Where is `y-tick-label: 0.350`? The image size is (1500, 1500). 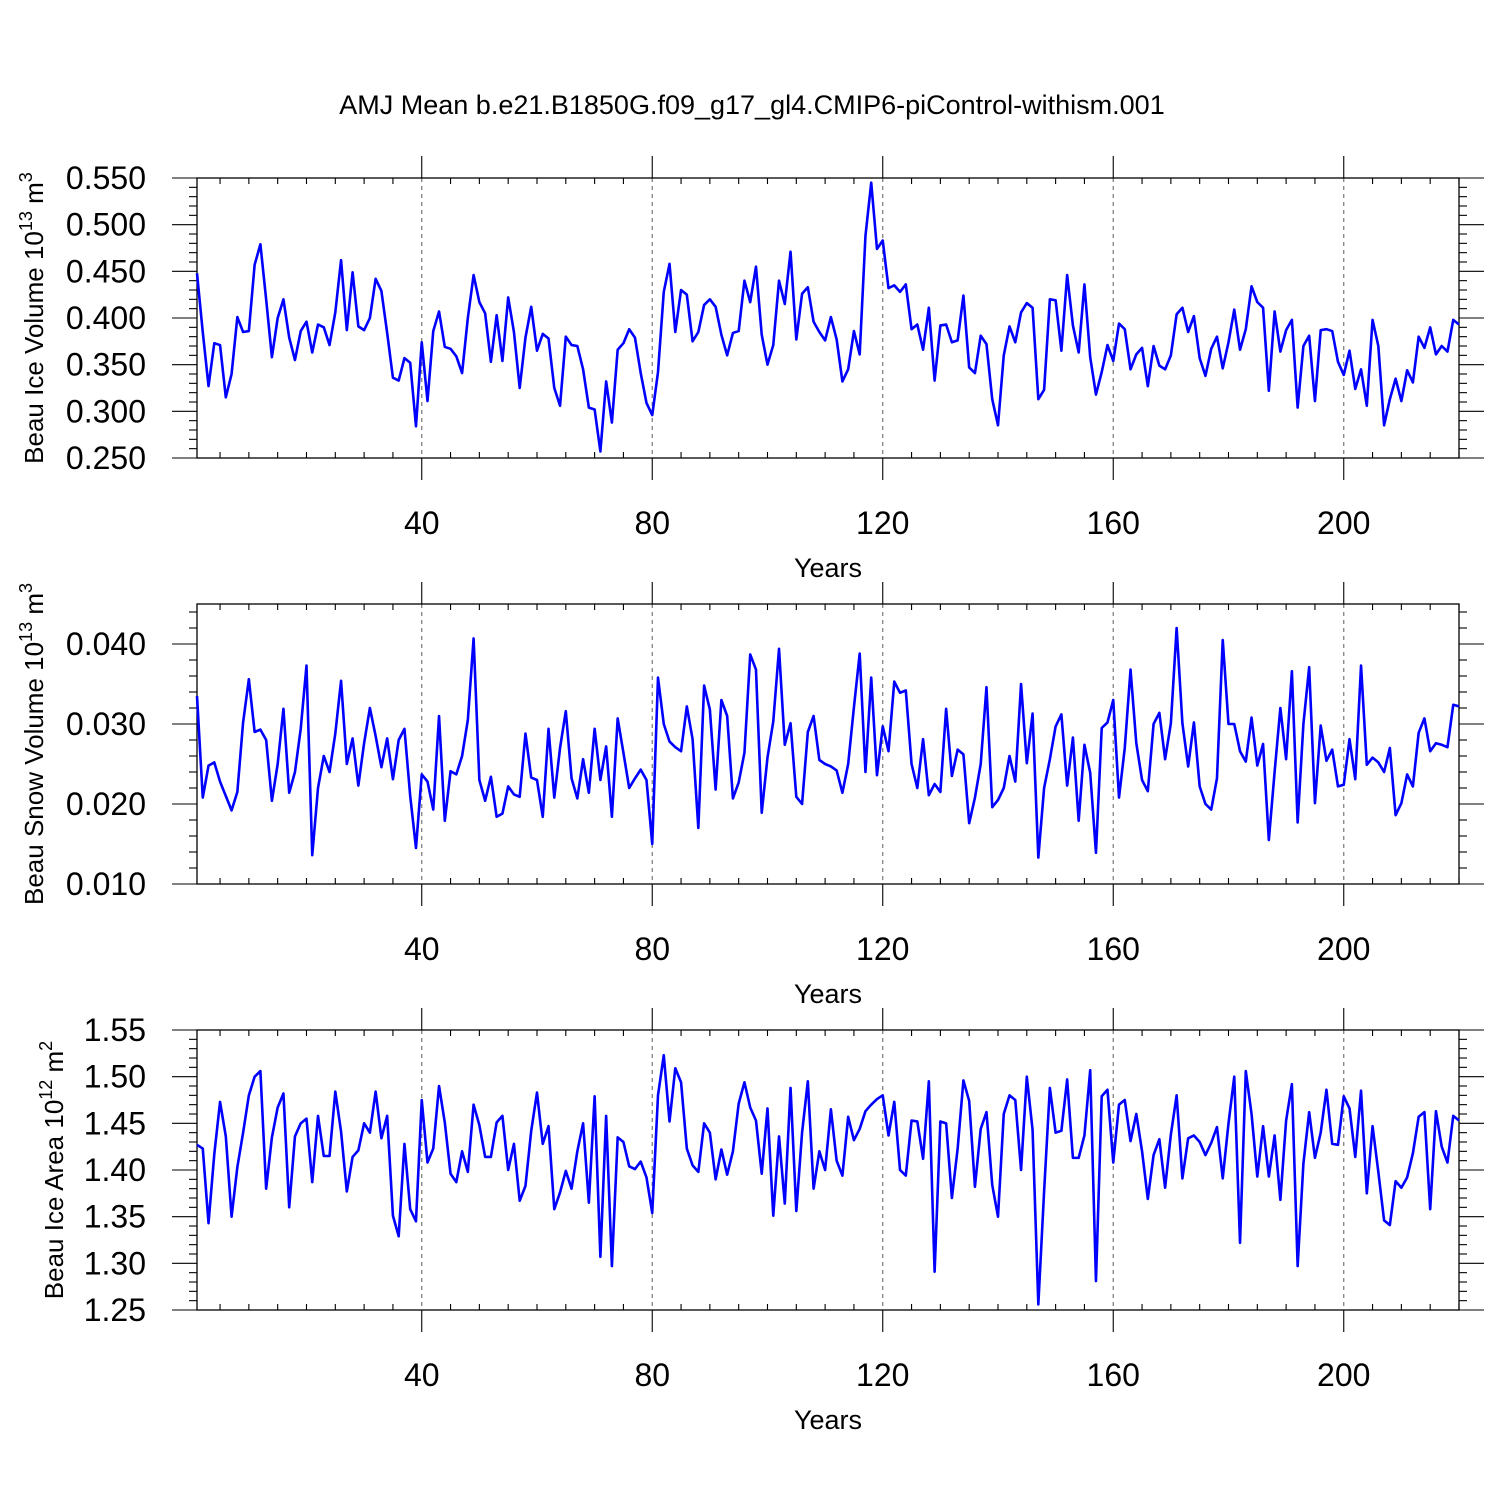 y-tick-label: 0.350 is located at coordinates (106, 365).